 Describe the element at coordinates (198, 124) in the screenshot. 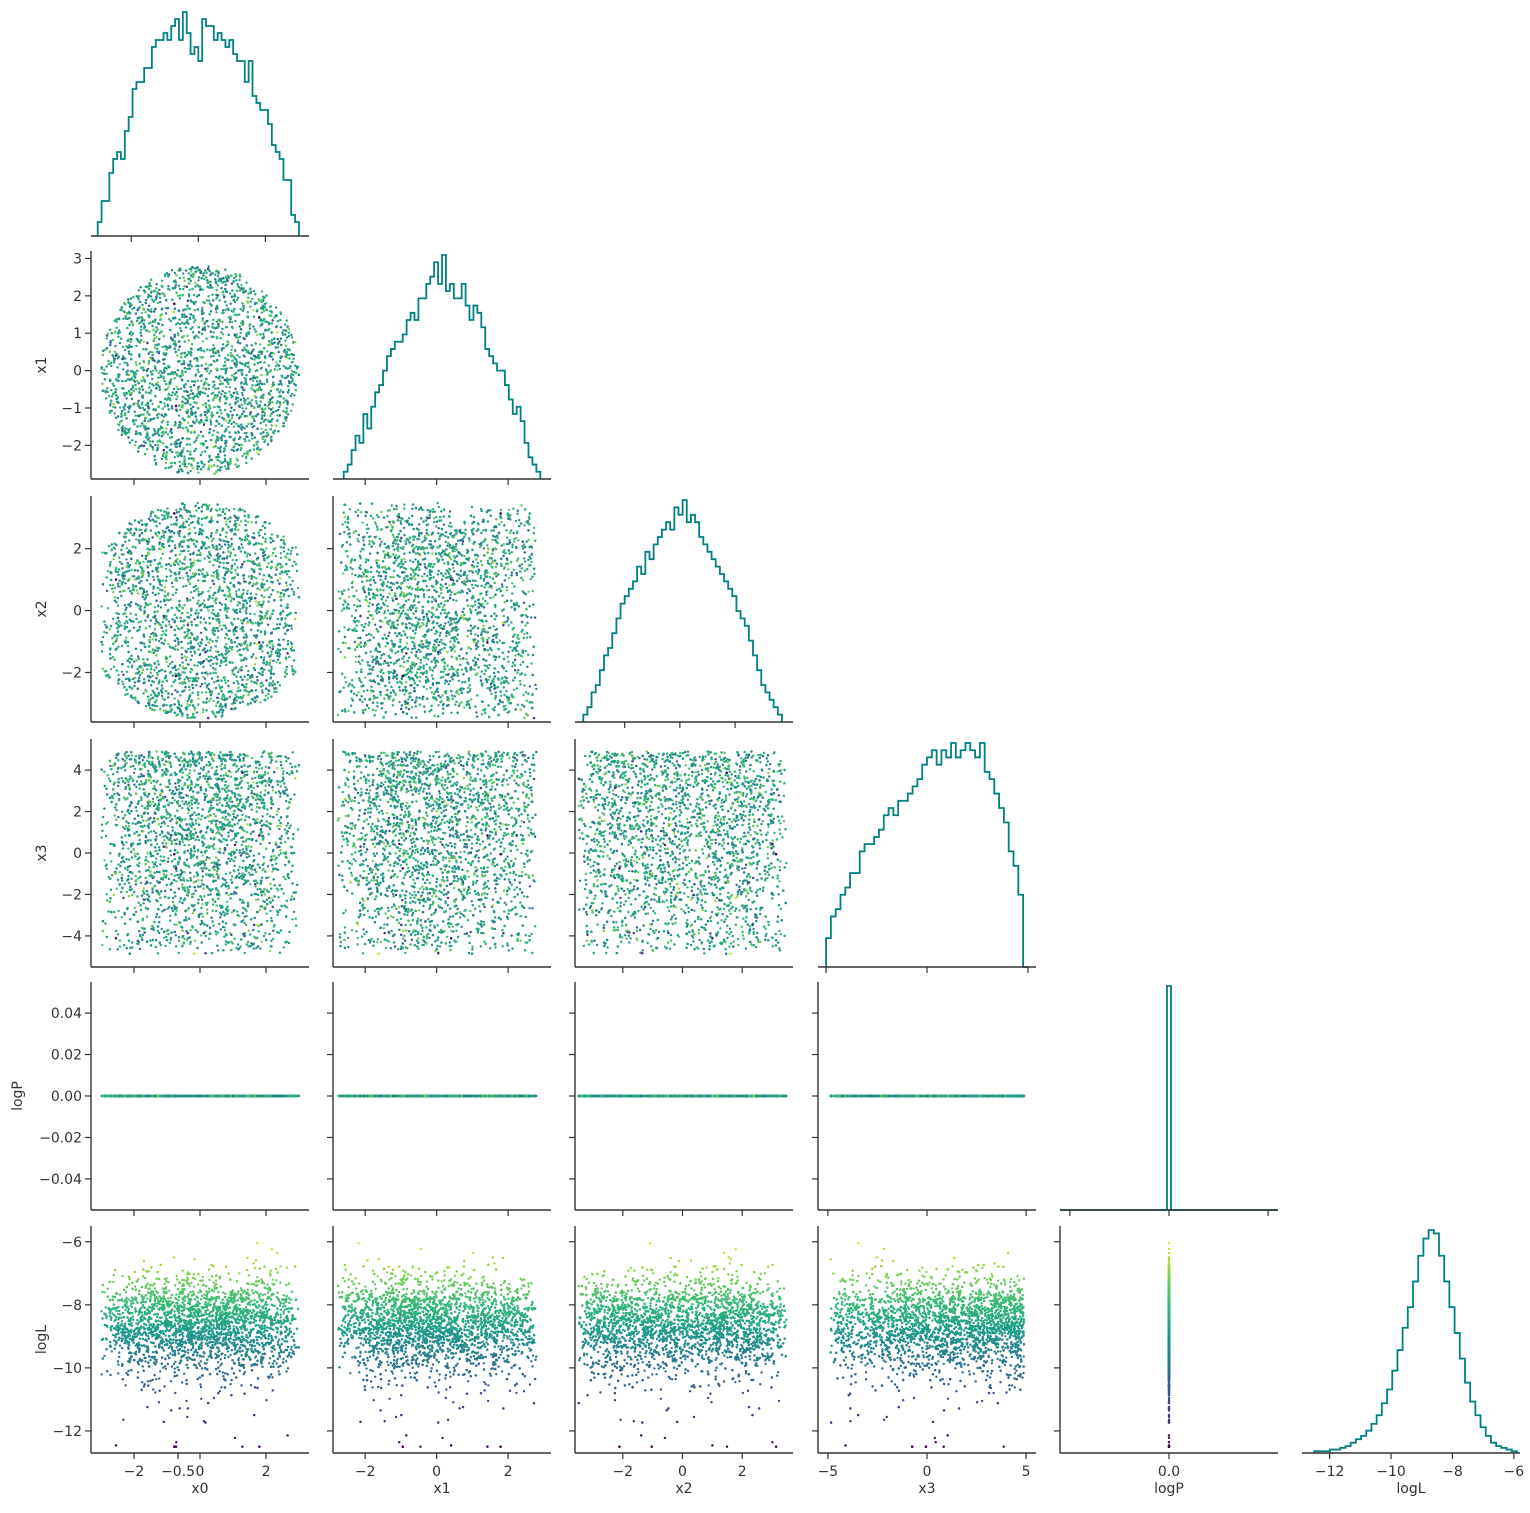

I see `histogram-x0` at that location.